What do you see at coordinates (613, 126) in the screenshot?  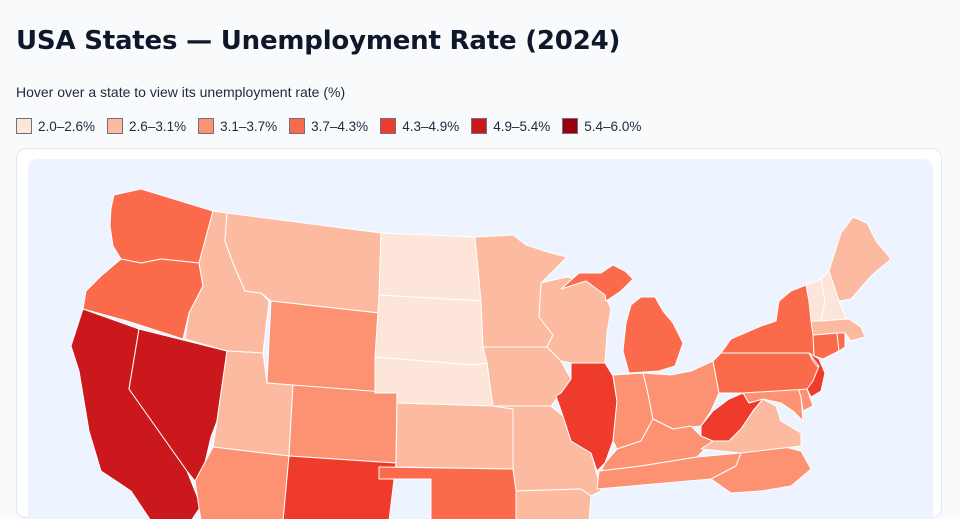 I see `legend-label: 5.4–6.0%` at bounding box center [613, 126].